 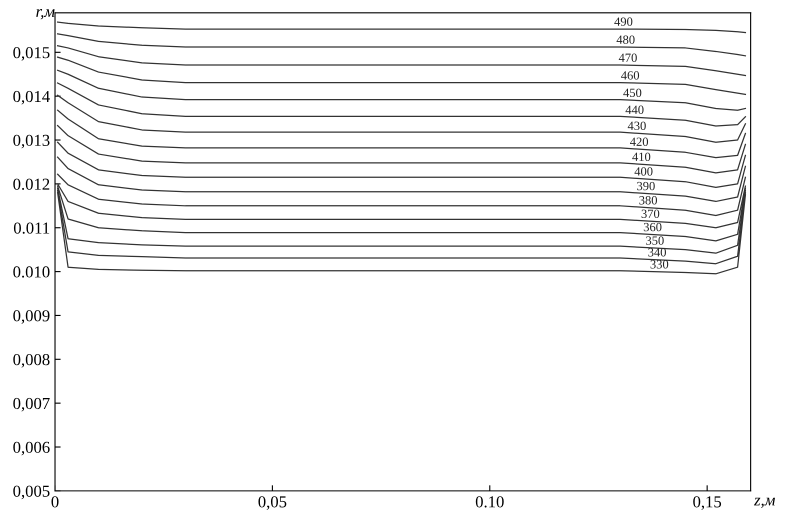 What do you see at coordinates (639, 142) in the screenshot?
I see `series-label: 420` at bounding box center [639, 142].